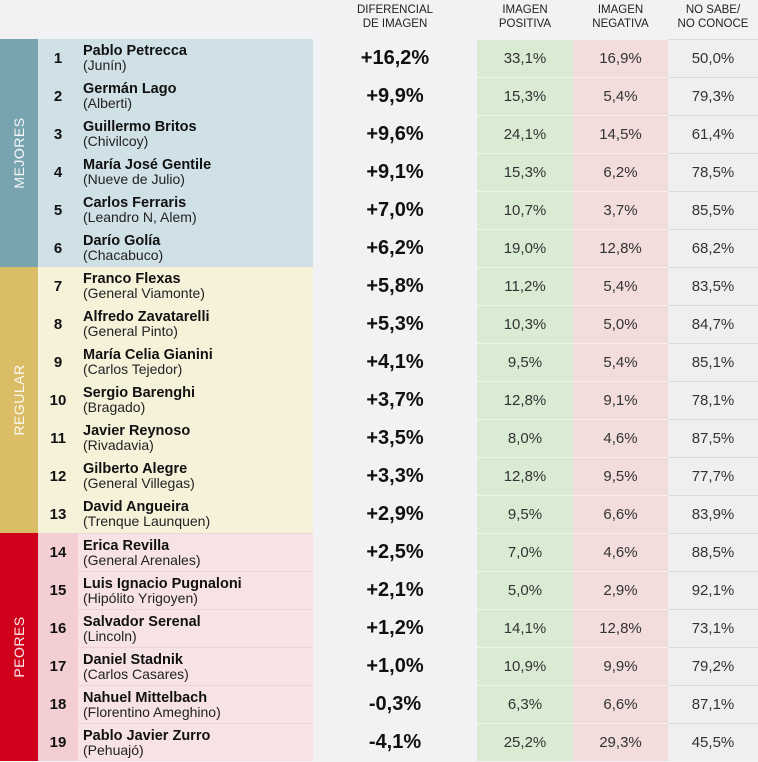 This screenshot has width=758, height=762. Describe the element at coordinates (395, 10) in the screenshot. I see `header-line: DIFERENCIAL` at that location.